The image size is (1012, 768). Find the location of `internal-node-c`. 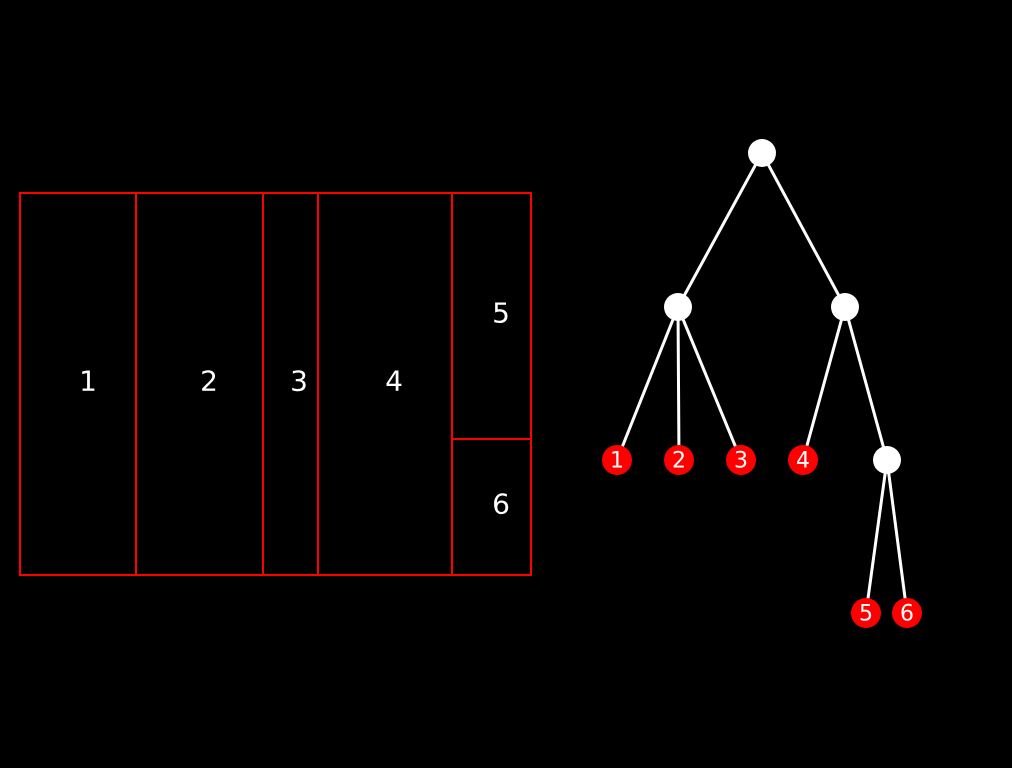

internal-node-c is located at coordinates (887, 460).